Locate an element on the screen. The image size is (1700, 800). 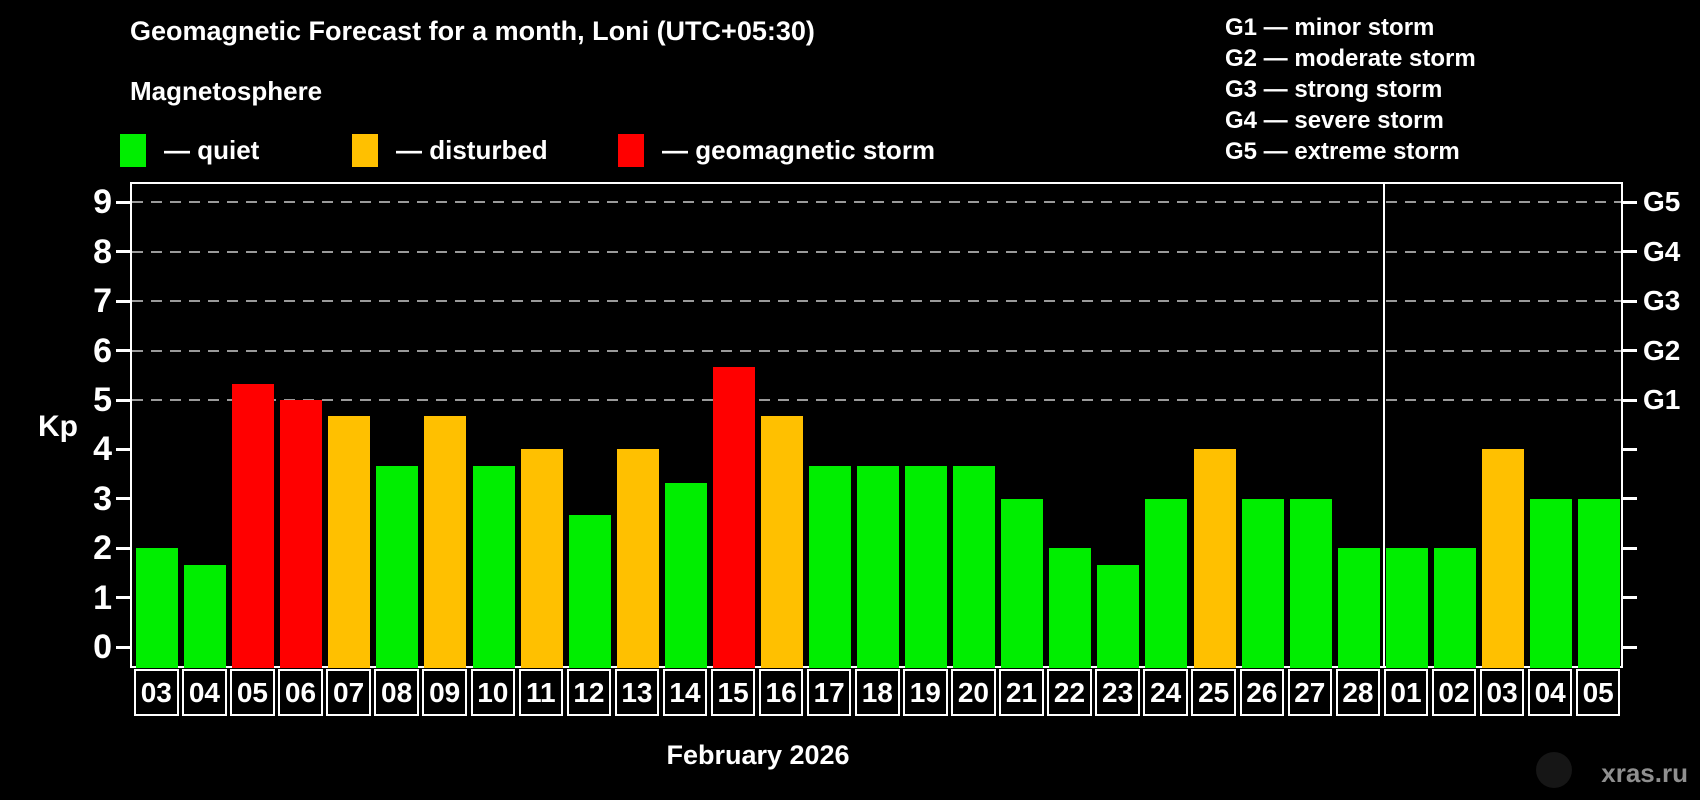
right-axis-label-g4: G4 is located at coordinates (1662, 251).